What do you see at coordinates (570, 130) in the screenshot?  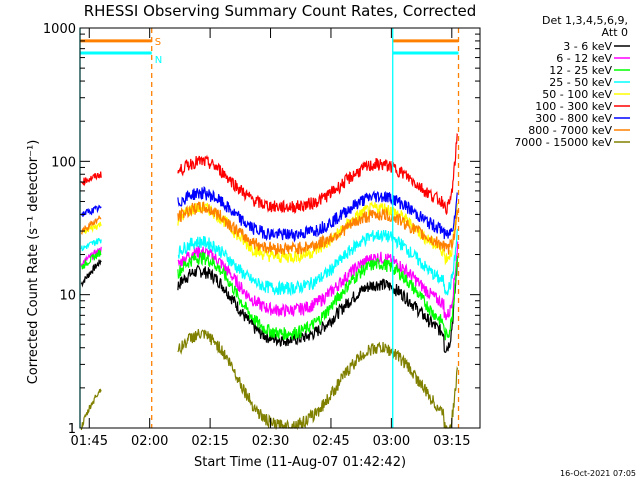 I see `legend-label-7: 800 - 7000 keV` at bounding box center [570, 130].